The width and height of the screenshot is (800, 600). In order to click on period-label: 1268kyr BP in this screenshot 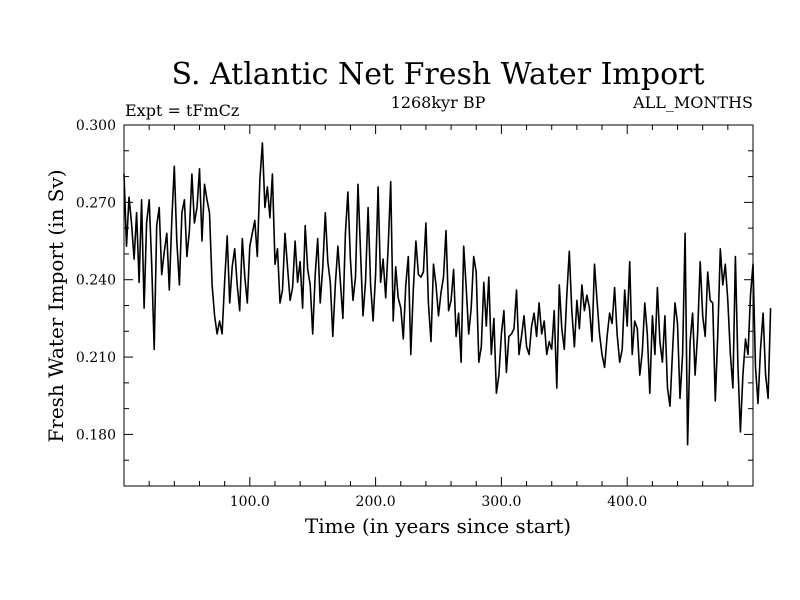, I will do `click(438, 102)`.